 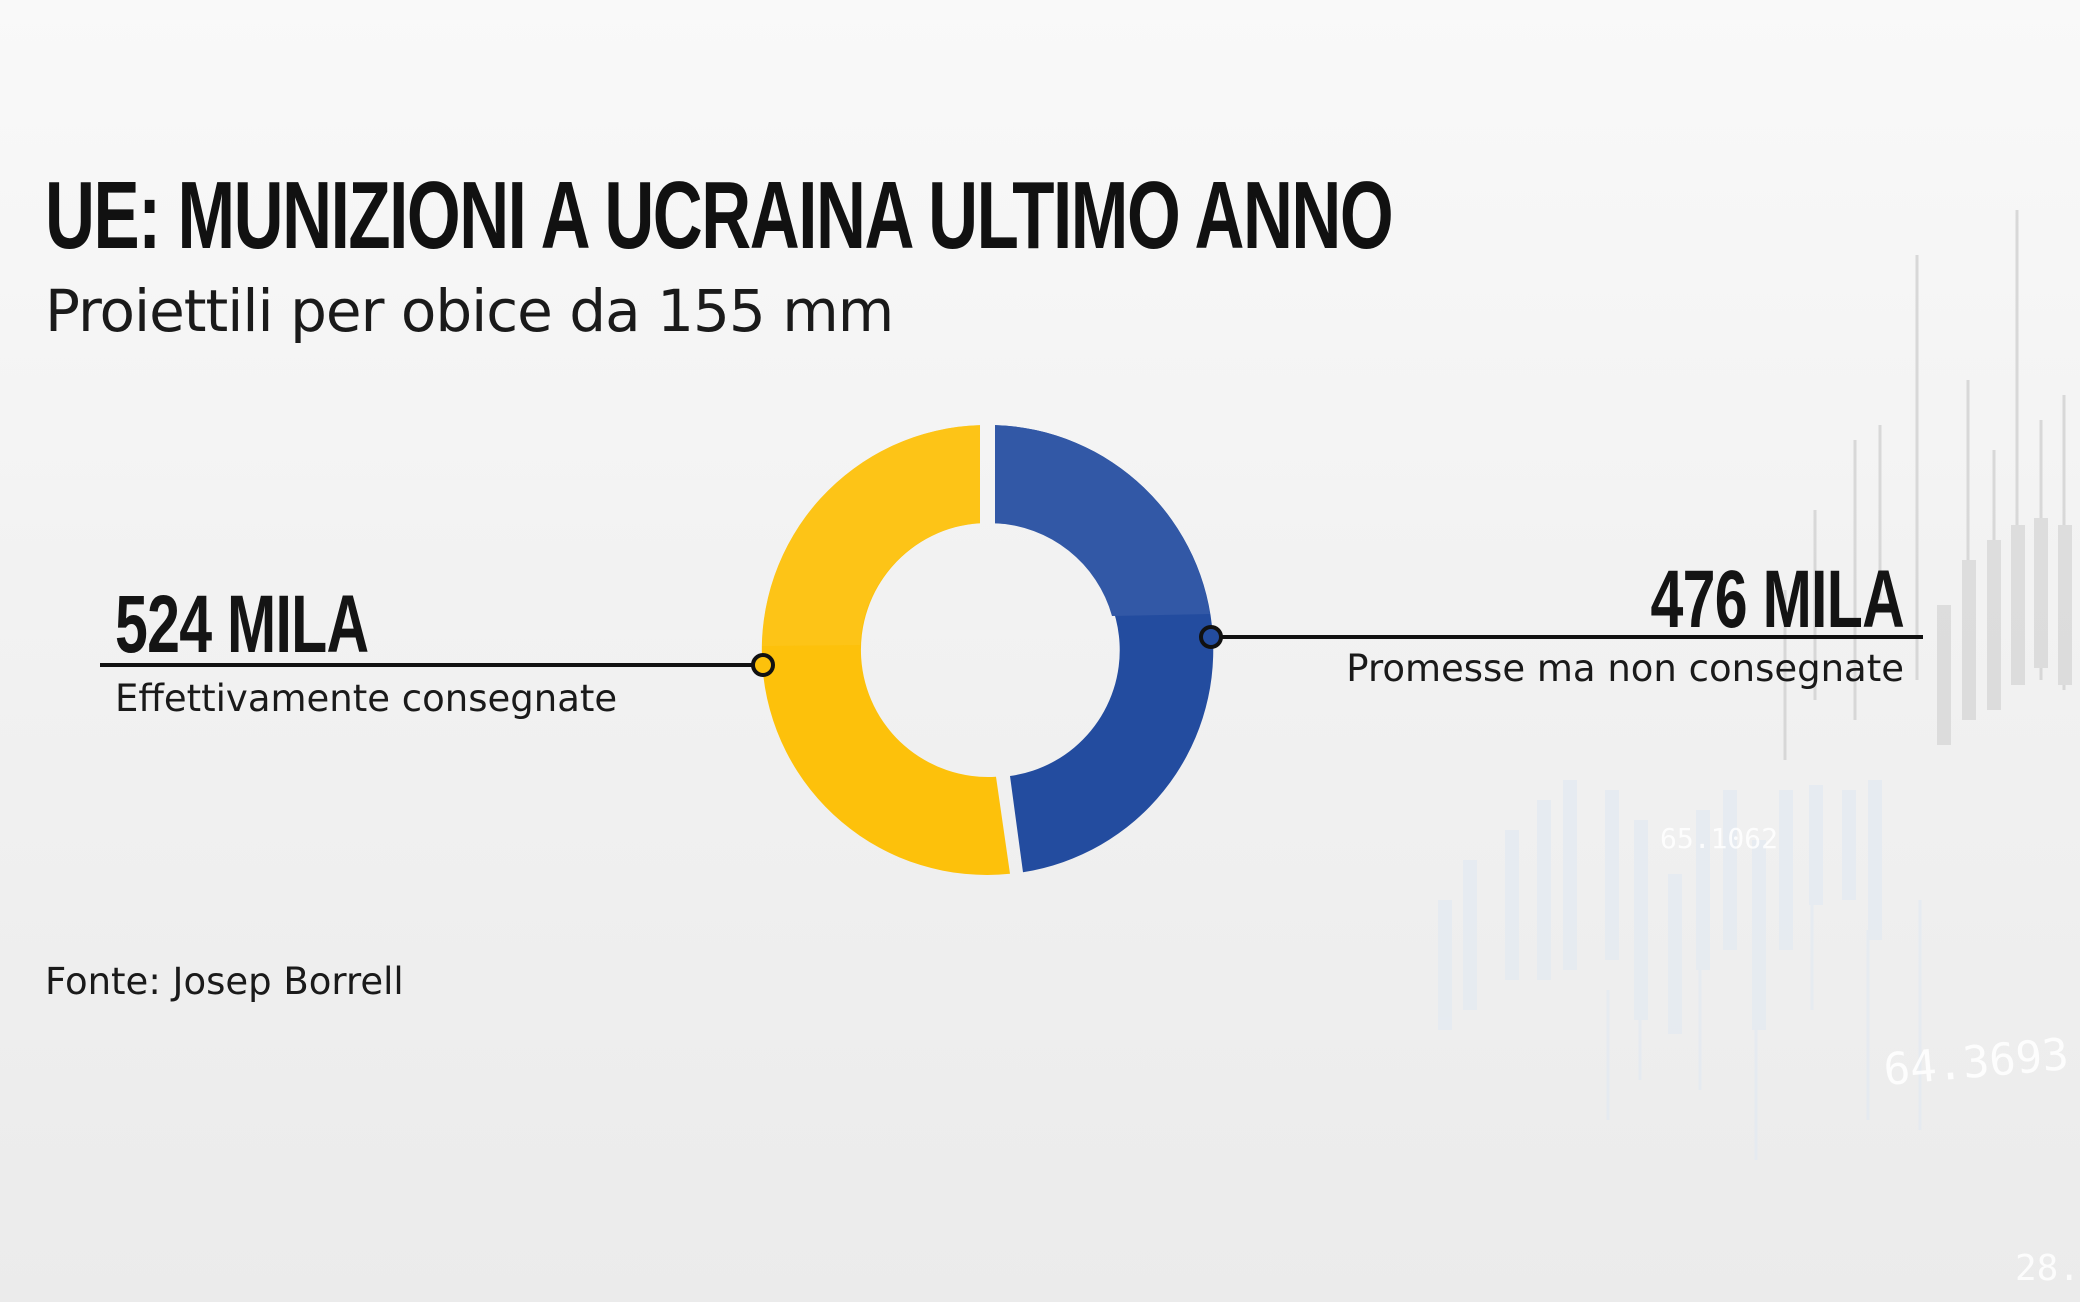 What do you see at coordinates (1104, 649) in the screenshot?
I see `segment-promised` at bounding box center [1104, 649].